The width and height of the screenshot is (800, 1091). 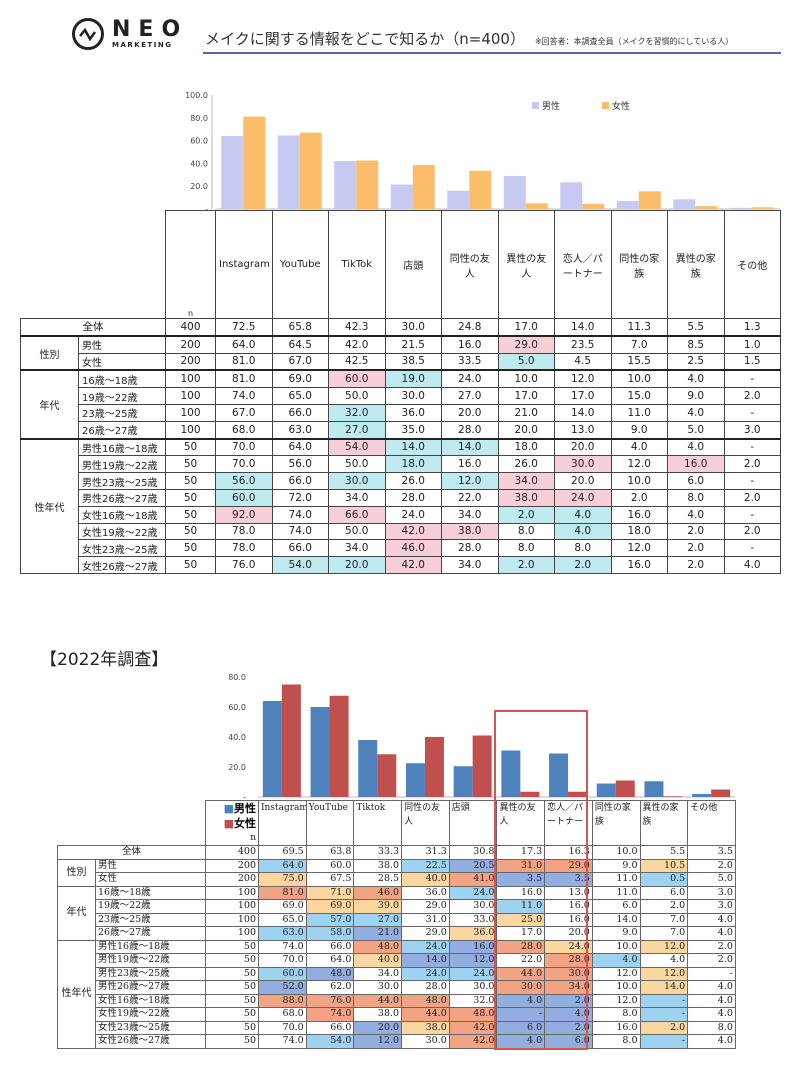 I want to click on value-cell: 81.0, so click(x=244, y=361).